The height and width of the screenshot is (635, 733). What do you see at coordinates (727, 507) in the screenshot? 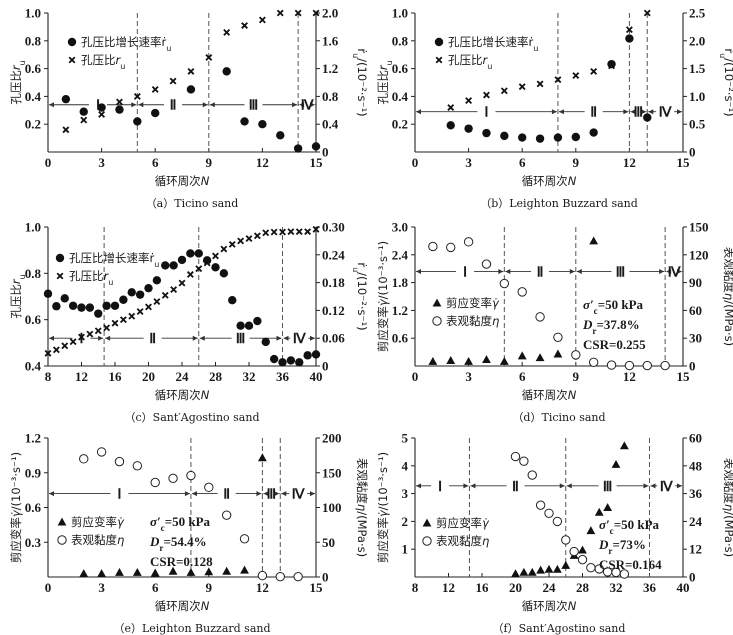
I see `symbol: η` at bounding box center [727, 507].